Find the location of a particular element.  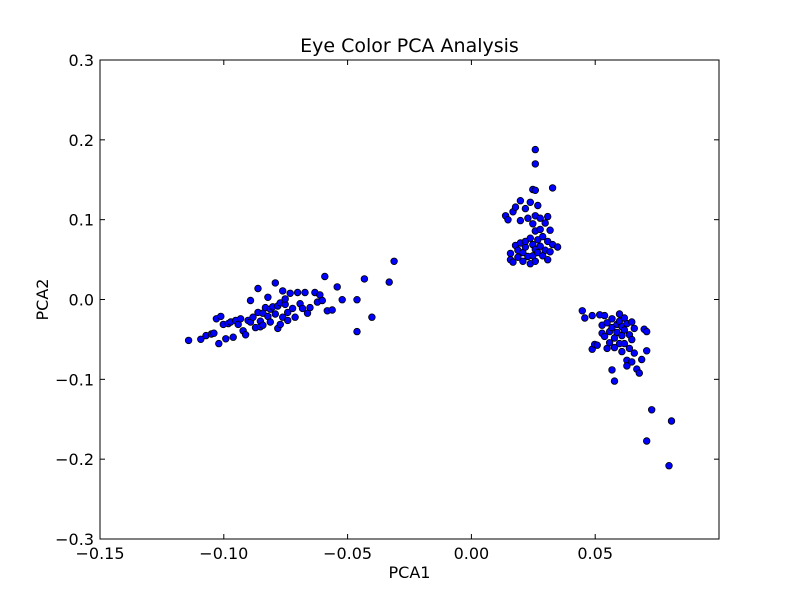

x-tick-label-1: −0.10 is located at coordinates (223, 553).